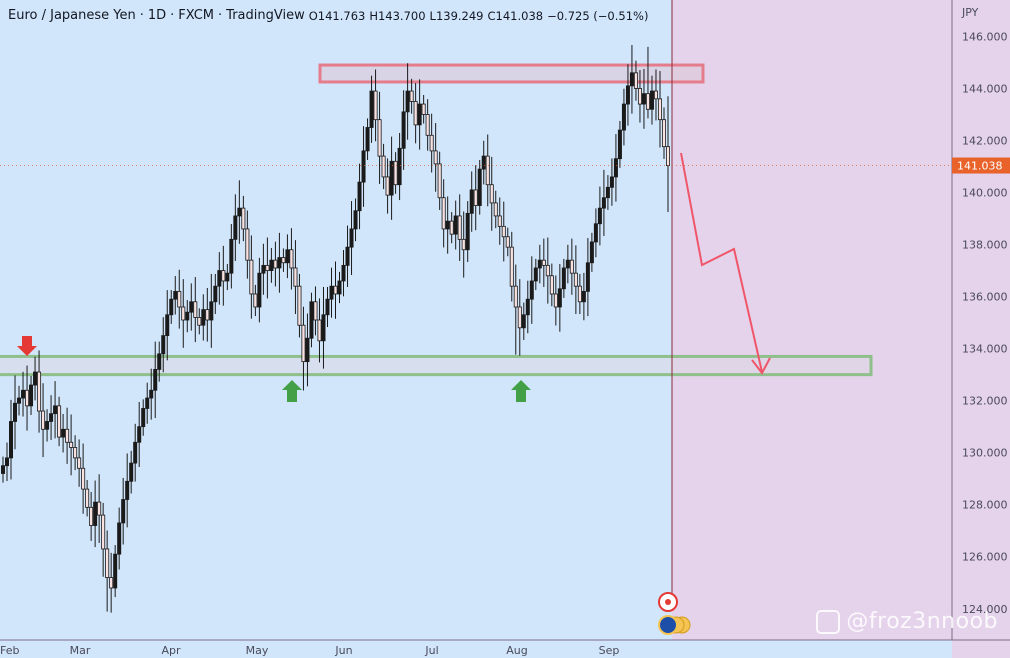 The height and width of the screenshot is (658, 1010). I want to click on y-tick-label: 128.000, so click(985, 505).